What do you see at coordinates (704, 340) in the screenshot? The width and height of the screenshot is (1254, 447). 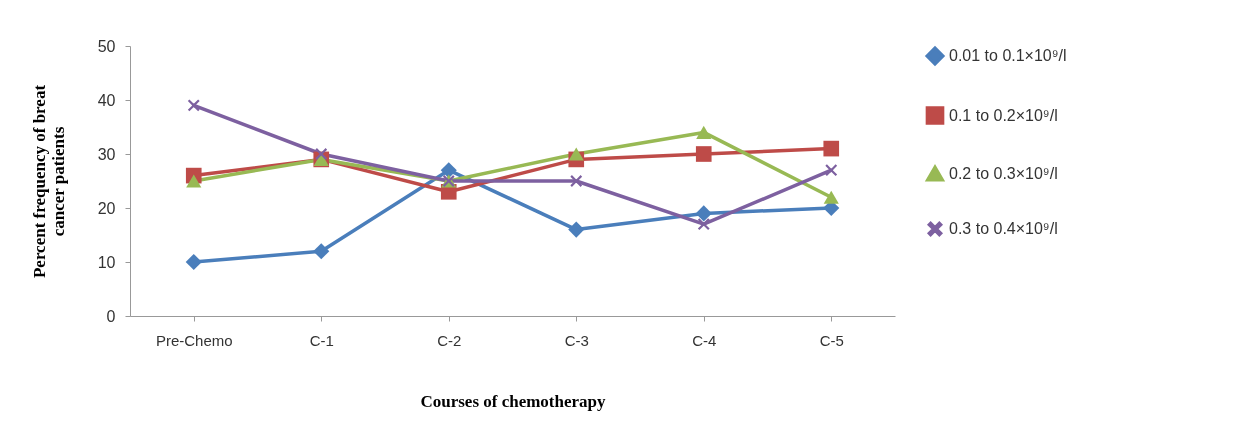 I see `x-tick-label: C-4` at bounding box center [704, 340].